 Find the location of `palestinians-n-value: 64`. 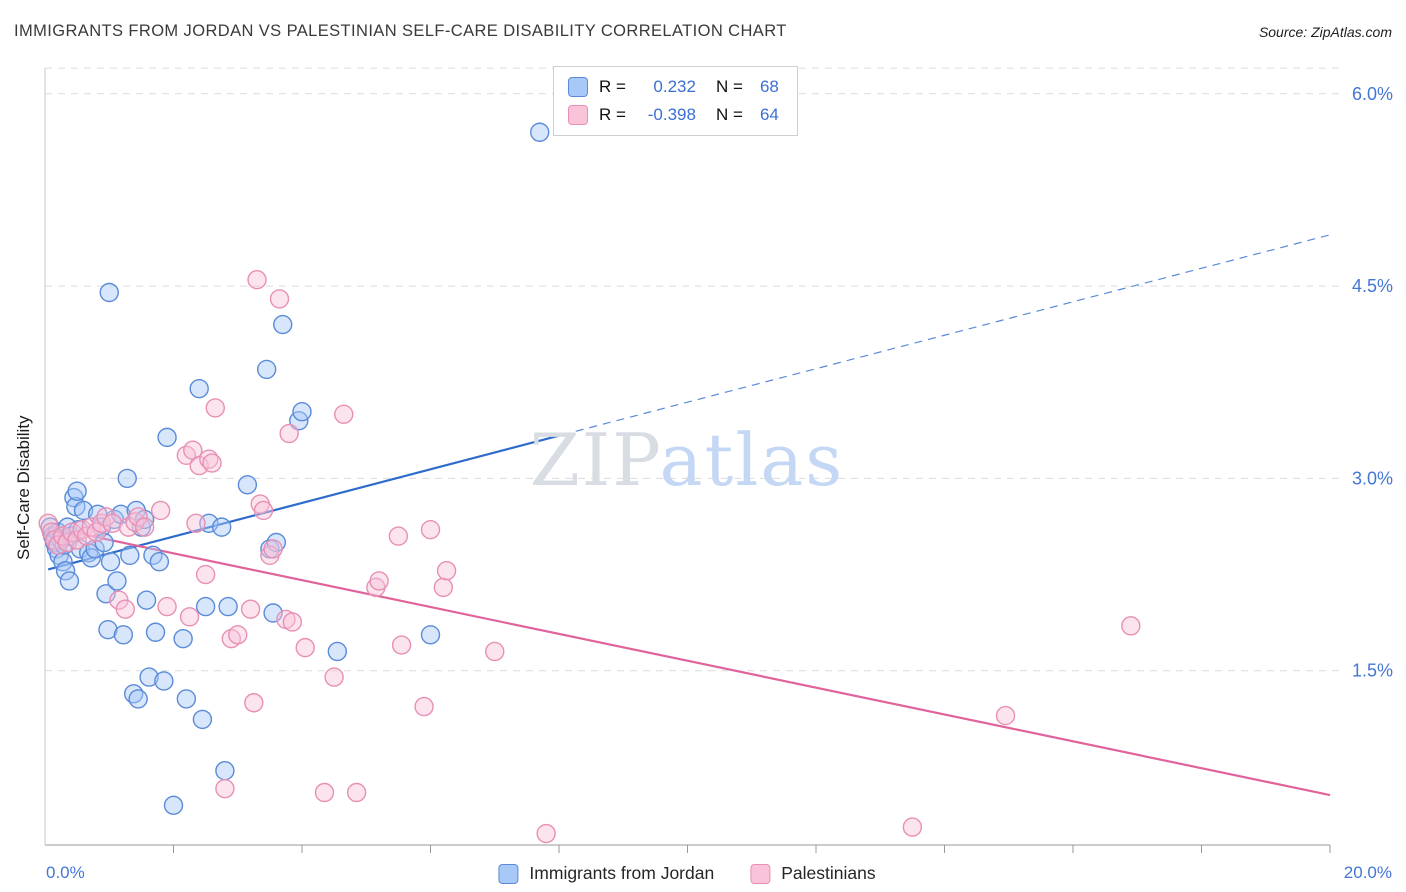

palestinians-n-value: 64 is located at coordinates (769, 114).